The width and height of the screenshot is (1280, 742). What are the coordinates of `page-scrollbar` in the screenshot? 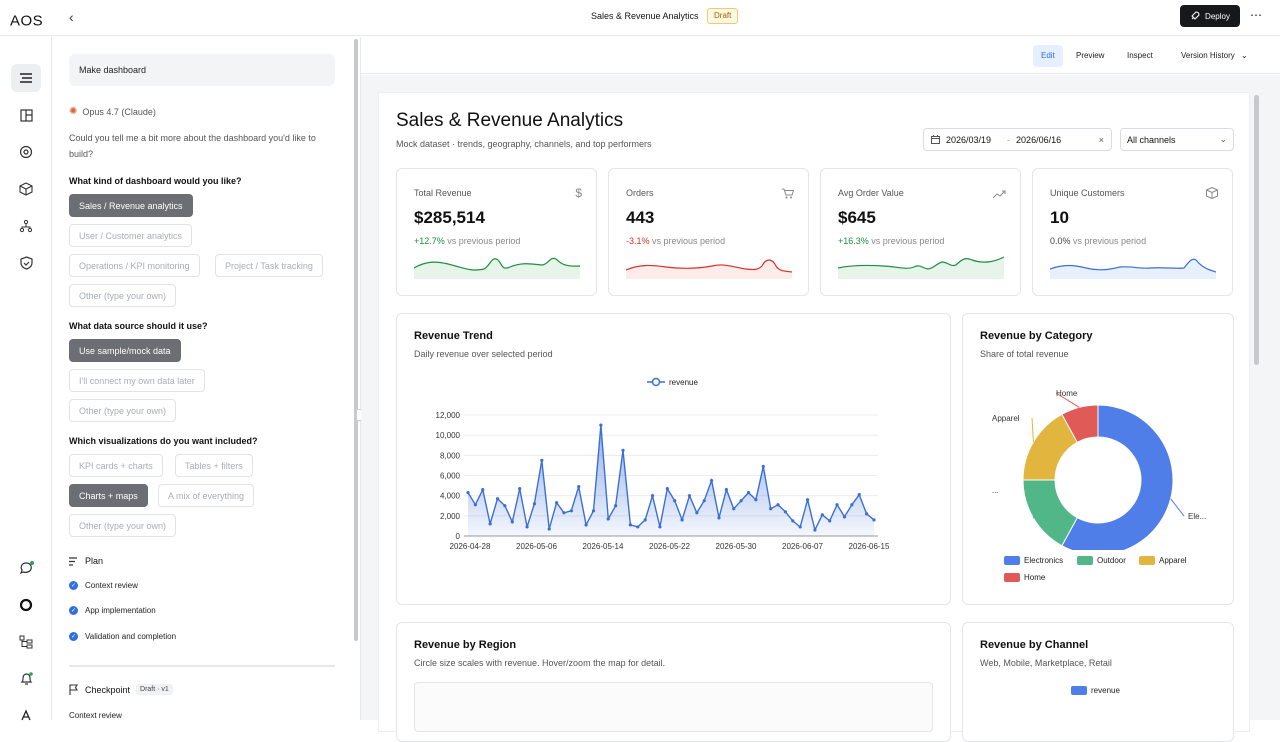 It's located at (1256, 230).